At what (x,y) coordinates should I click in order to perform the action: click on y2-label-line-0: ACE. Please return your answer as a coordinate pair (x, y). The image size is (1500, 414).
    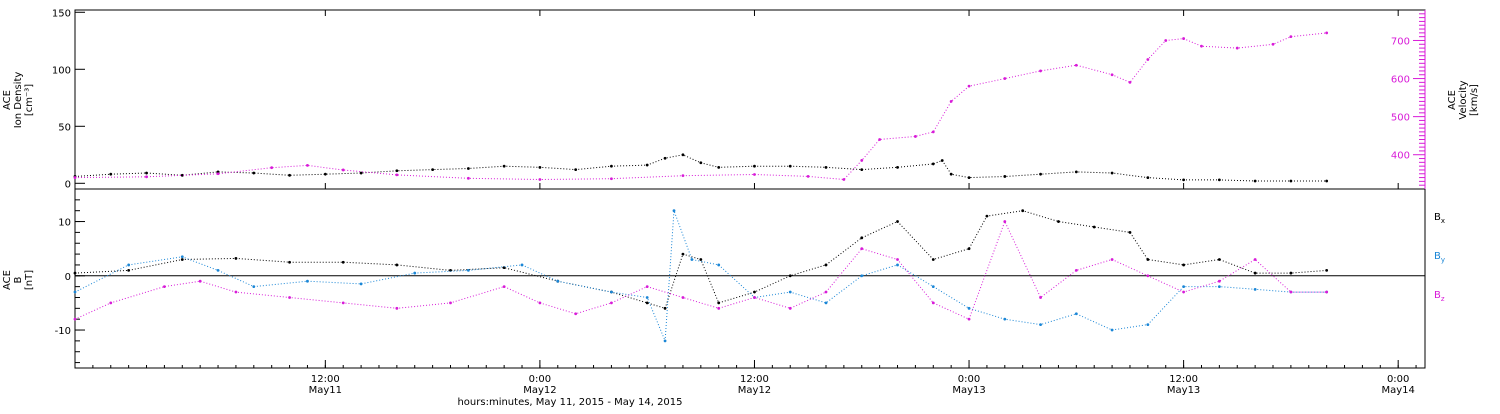
    Looking at the image, I should click on (7, 280).